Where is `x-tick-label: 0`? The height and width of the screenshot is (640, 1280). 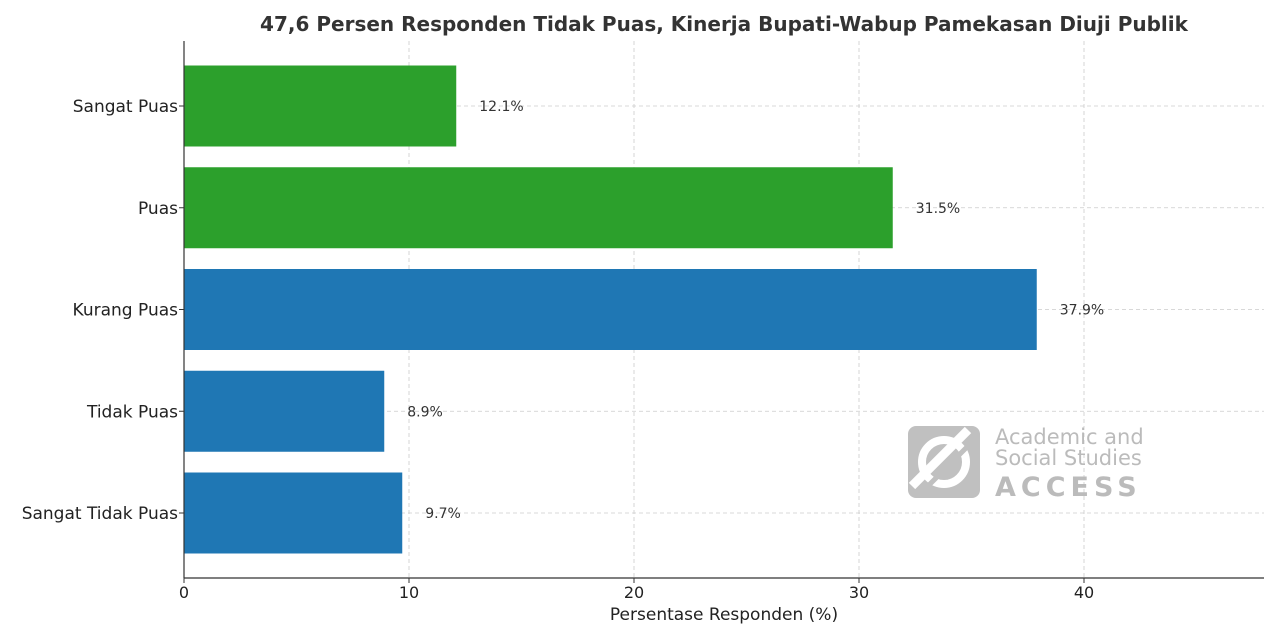 x-tick-label: 0 is located at coordinates (184, 592).